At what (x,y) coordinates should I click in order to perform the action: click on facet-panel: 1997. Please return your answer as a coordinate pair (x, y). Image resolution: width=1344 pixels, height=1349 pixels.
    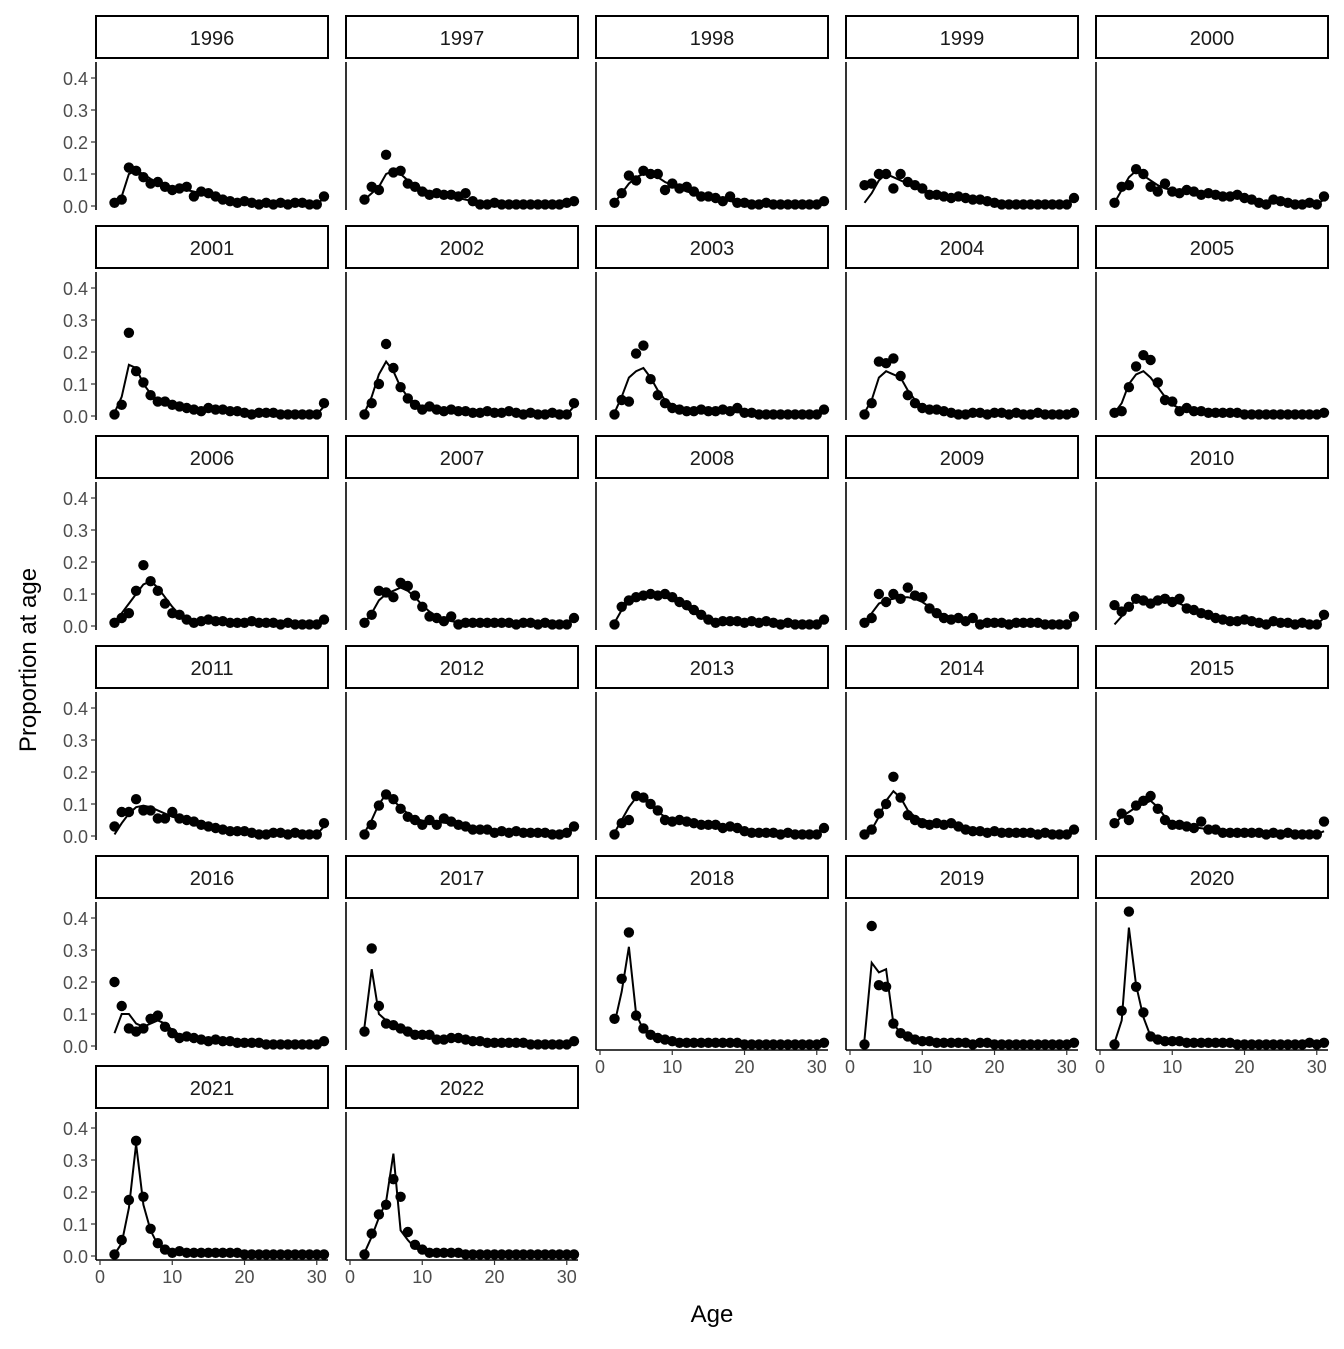
    Looking at the image, I should click on (462, 112).